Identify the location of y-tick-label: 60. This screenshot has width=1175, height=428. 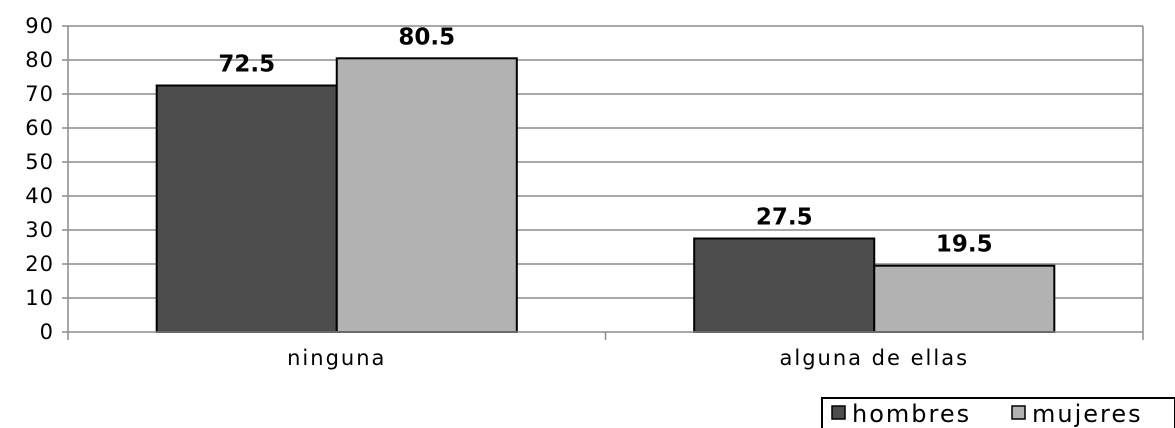
(39, 128).